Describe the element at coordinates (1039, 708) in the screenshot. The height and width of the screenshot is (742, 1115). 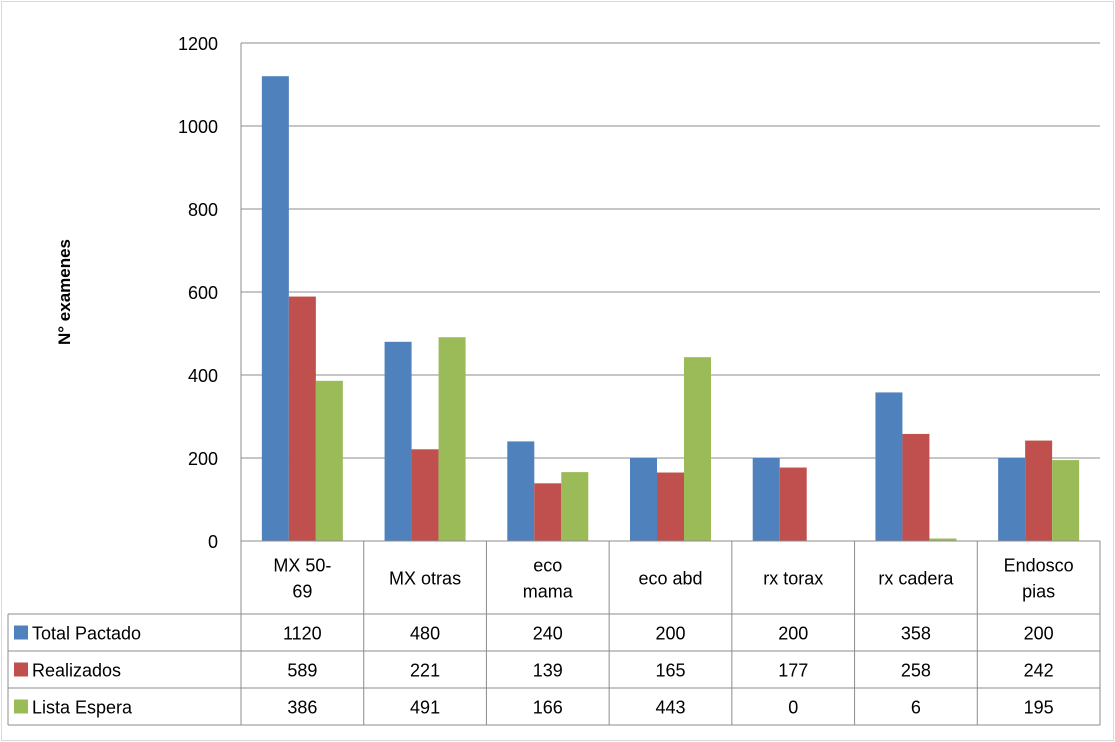
I see `data-label: 195` at that location.